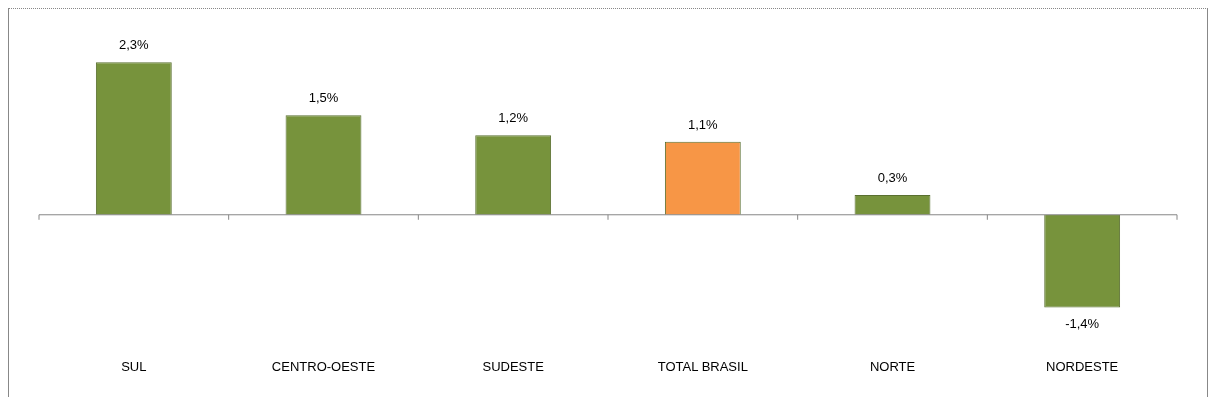 This screenshot has width=1216, height=405. What do you see at coordinates (134, 366) in the screenshot?
I see `x-tick-label: SUL` at bounding box center [134, 366].